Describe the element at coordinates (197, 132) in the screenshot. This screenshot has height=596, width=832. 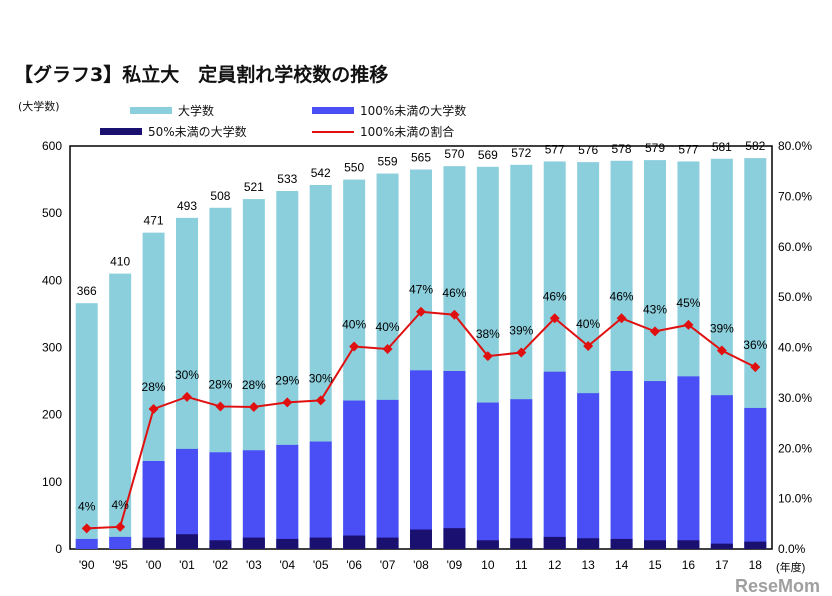
I see `legend-label: 50%未満の大学数` at that location.